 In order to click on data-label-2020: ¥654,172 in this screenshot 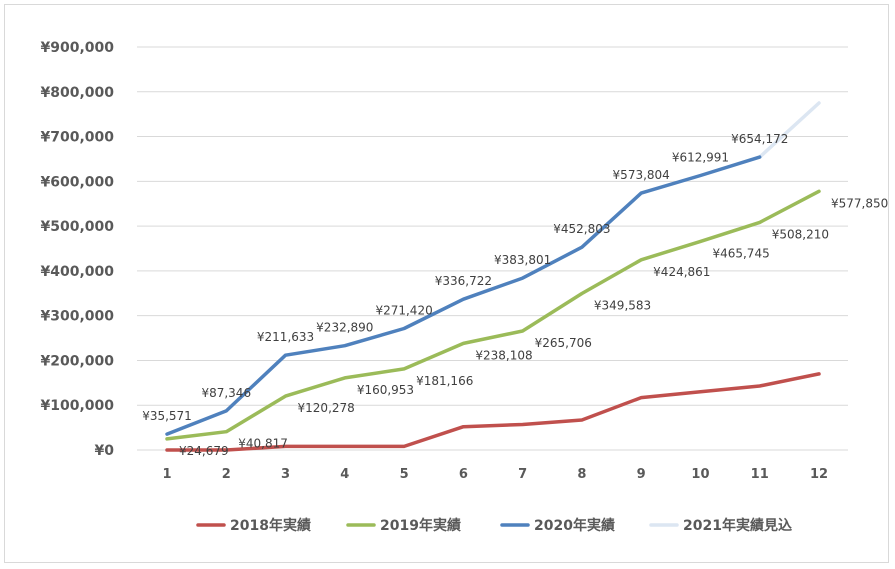, I will do `click(759, 139)`.